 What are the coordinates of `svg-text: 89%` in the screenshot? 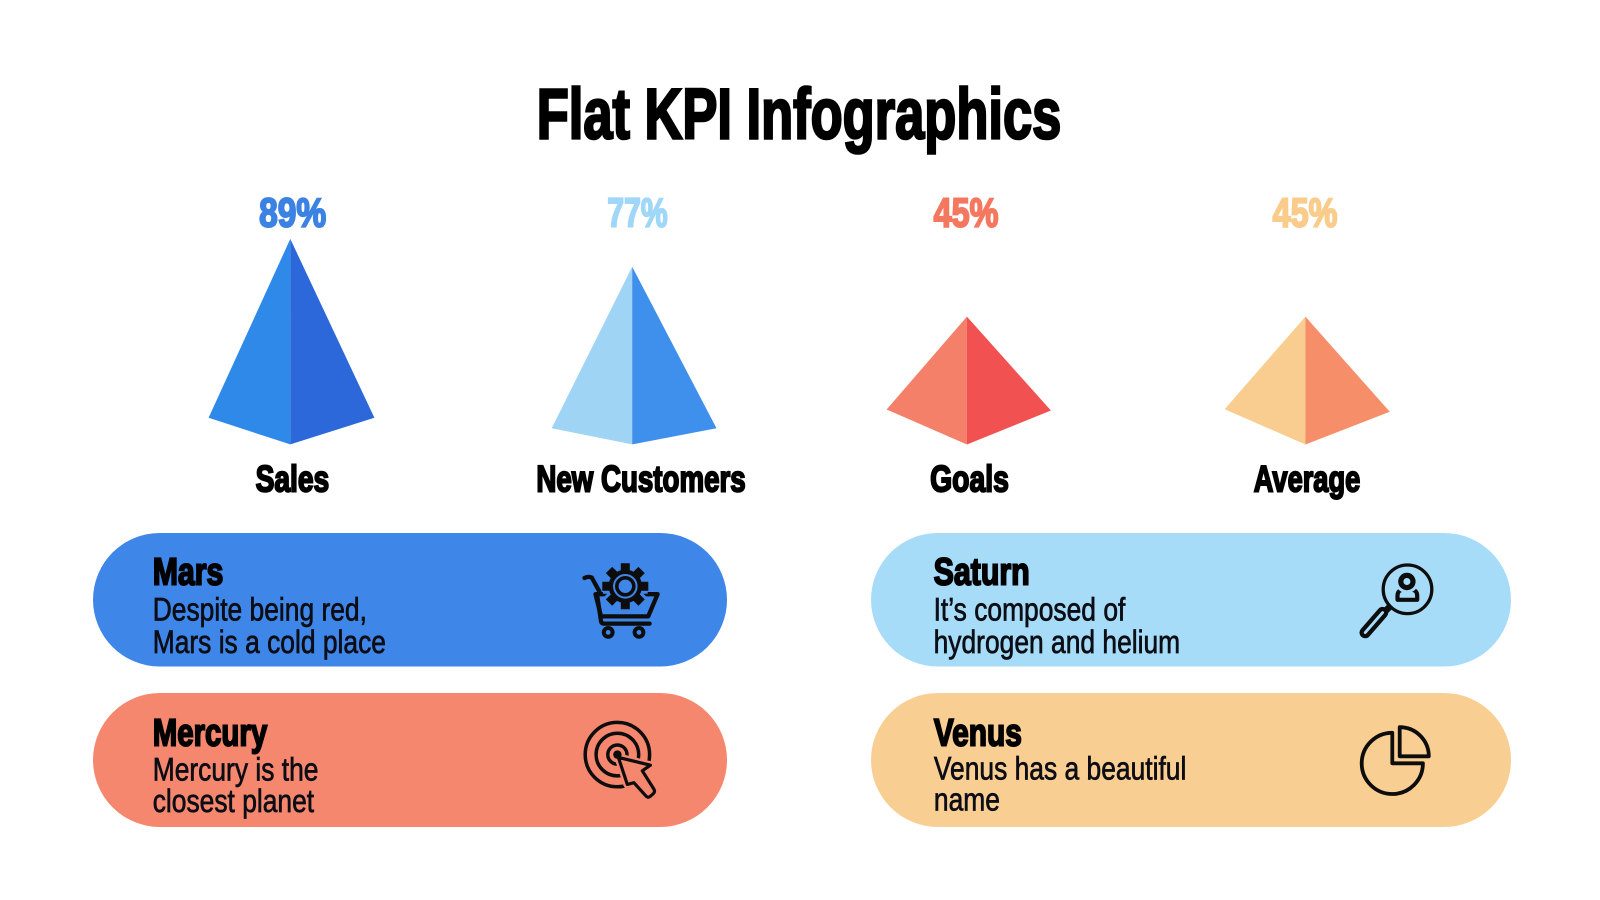 It's located at (292, 212).